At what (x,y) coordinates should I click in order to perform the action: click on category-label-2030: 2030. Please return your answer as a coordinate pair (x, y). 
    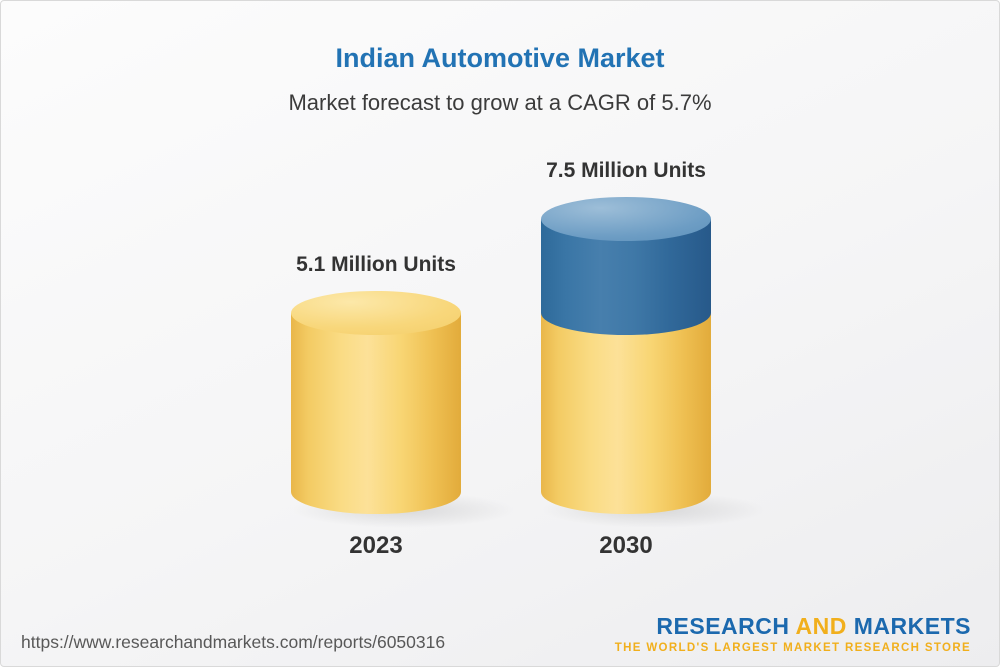
    Looking at the image, I should click on (626, 545).